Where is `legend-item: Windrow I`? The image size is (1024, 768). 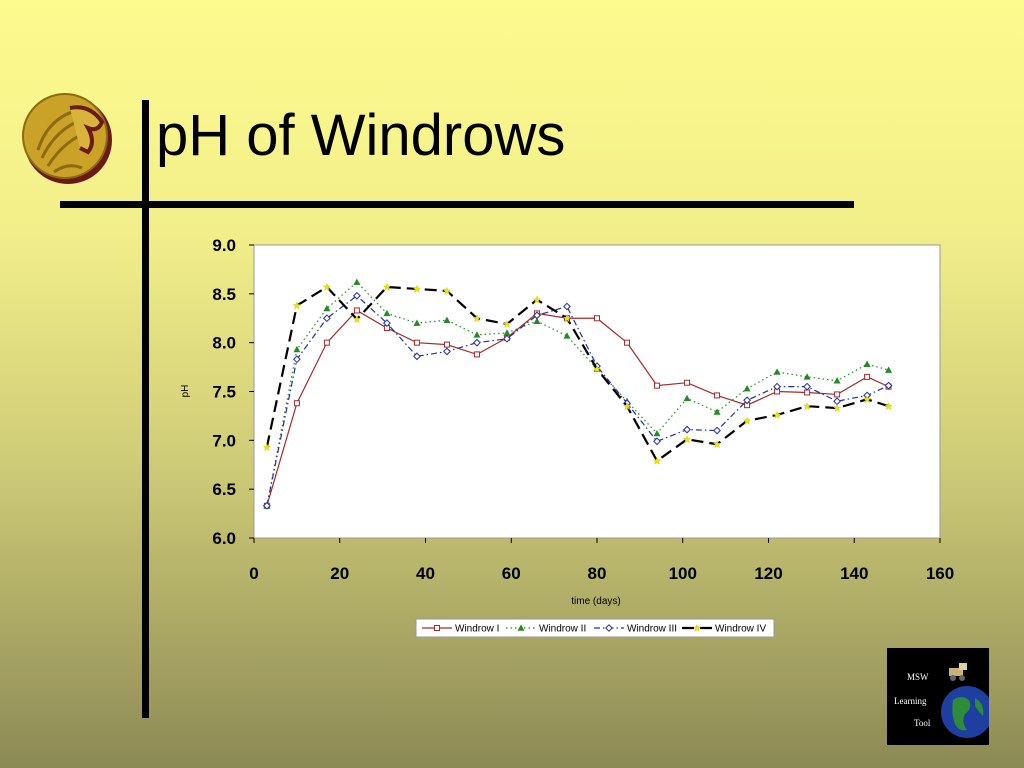 legend-item: Windrow I is located at coordinates (460, 629).